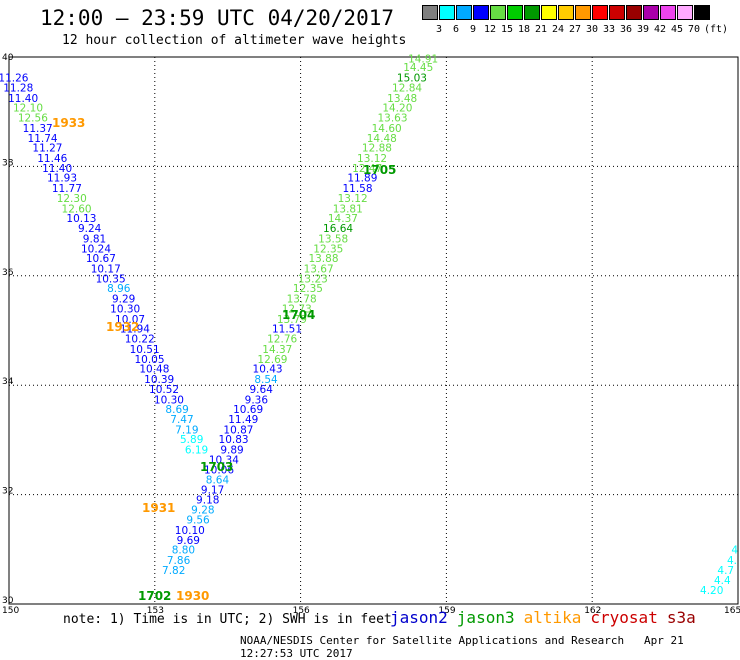 Image resolution: width=740 pixels, height=660 pixels. Describe the element at coordinates (158, 508) in the screenshot. I see `pass-label: 1931` at that location.